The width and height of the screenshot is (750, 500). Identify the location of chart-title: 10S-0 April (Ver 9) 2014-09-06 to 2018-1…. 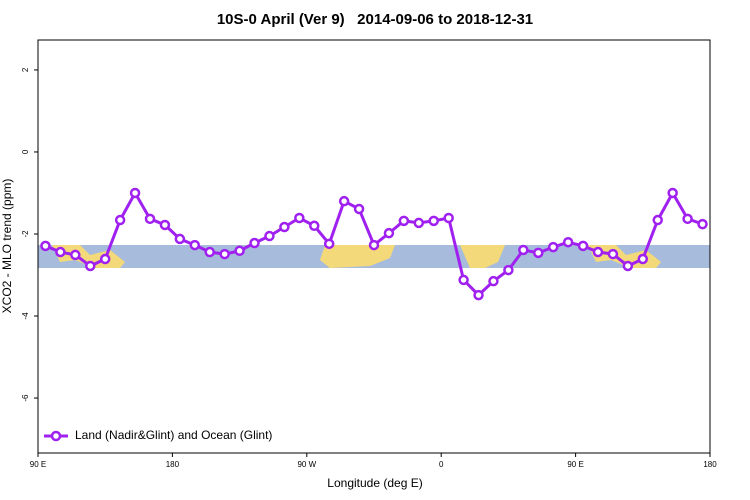
(375, 19).